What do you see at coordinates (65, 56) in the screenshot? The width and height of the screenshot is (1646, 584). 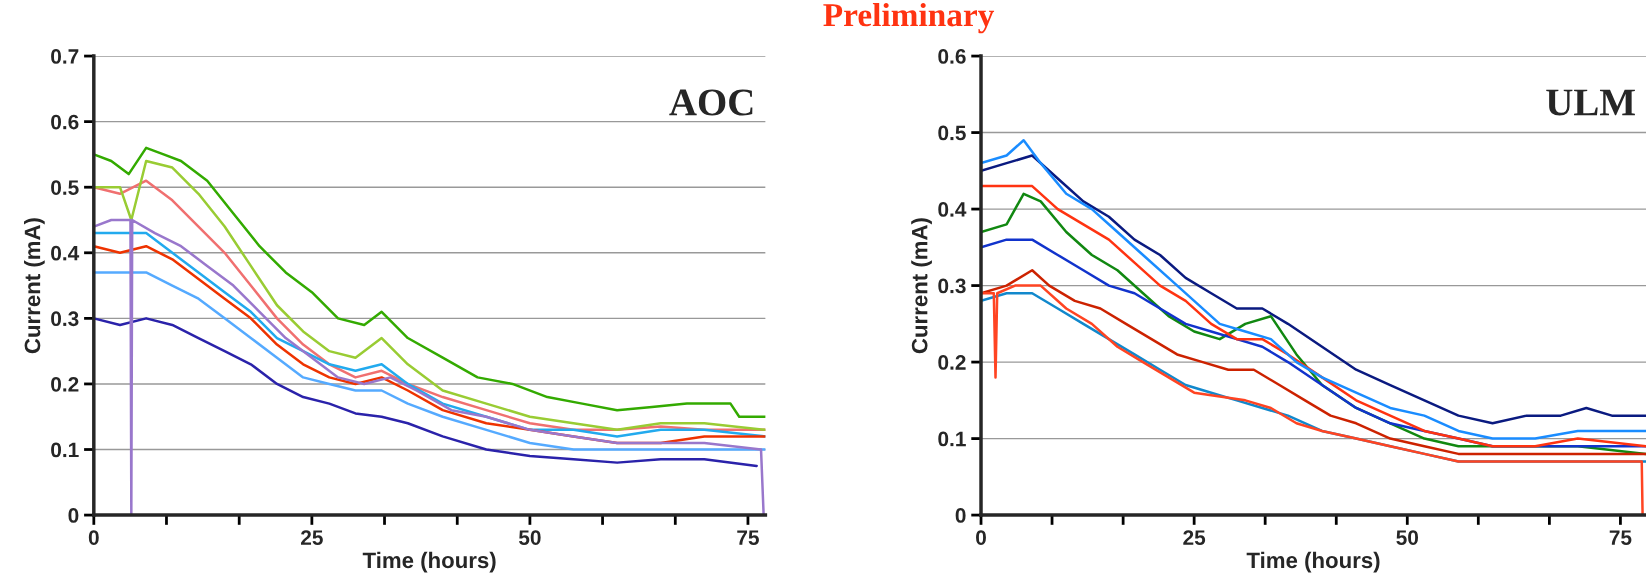 I see `y-tick-label: 0.7` at bounding box center [65, 56].